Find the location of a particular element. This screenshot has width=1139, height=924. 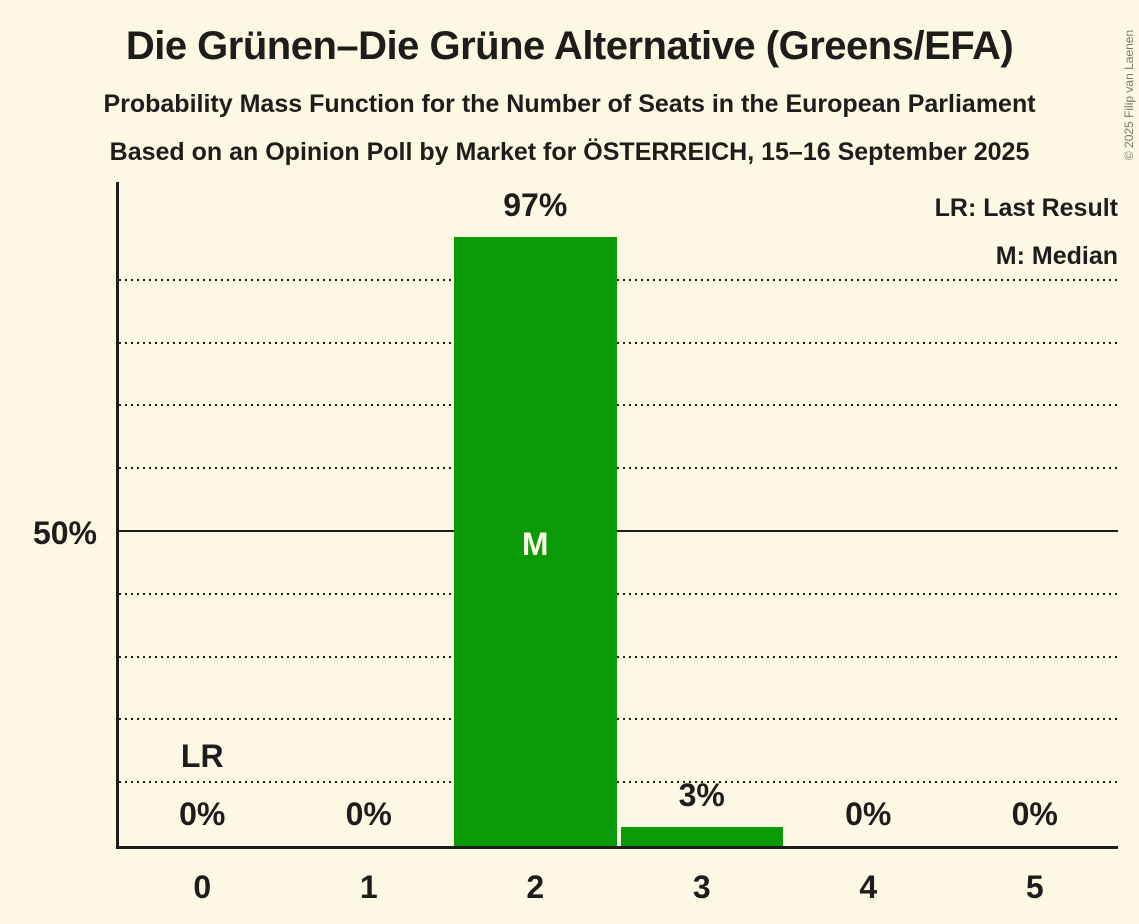

value-label-5: 0% is located at coordinates (1034, 814).